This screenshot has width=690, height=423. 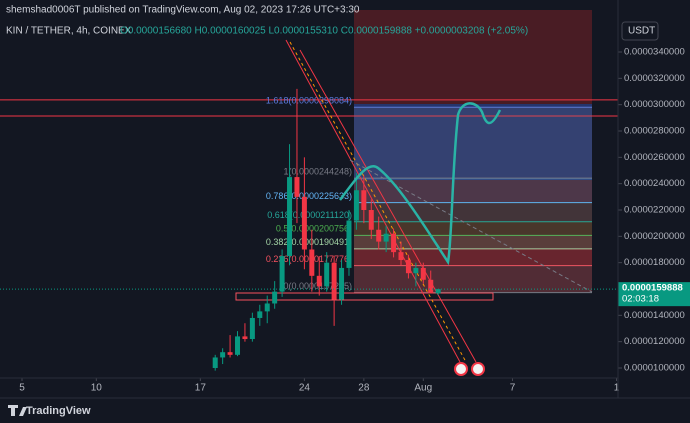 I want to click on fib-label: 0.382(0.0000190491), so click(x=309, y=242).